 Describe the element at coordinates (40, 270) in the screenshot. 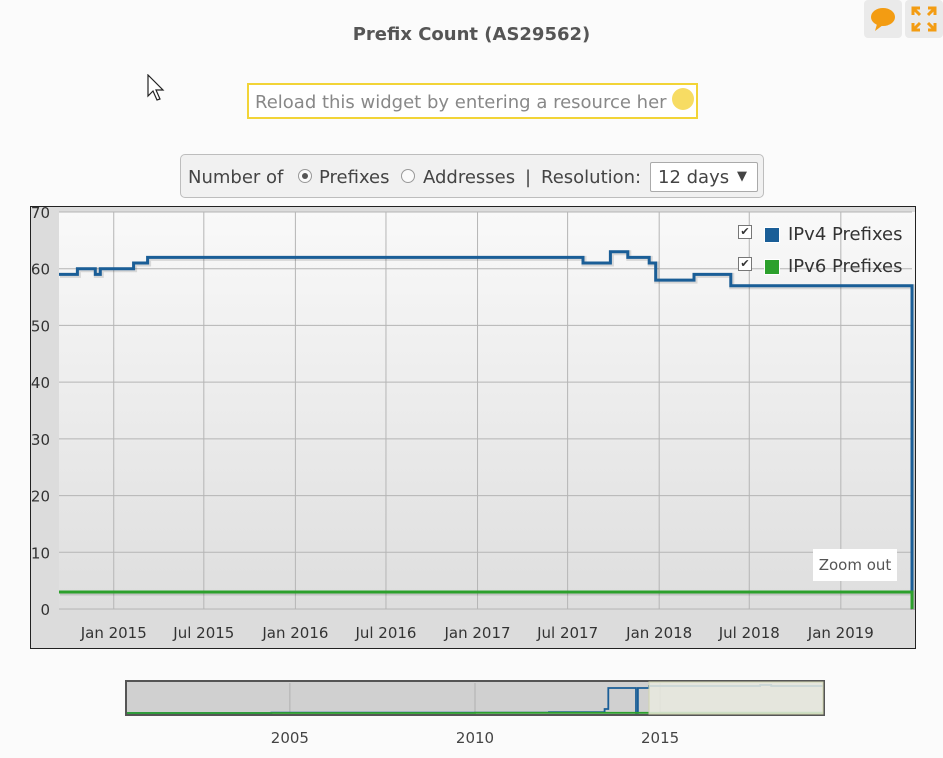

I see `y-tick-label: 60` at that location.